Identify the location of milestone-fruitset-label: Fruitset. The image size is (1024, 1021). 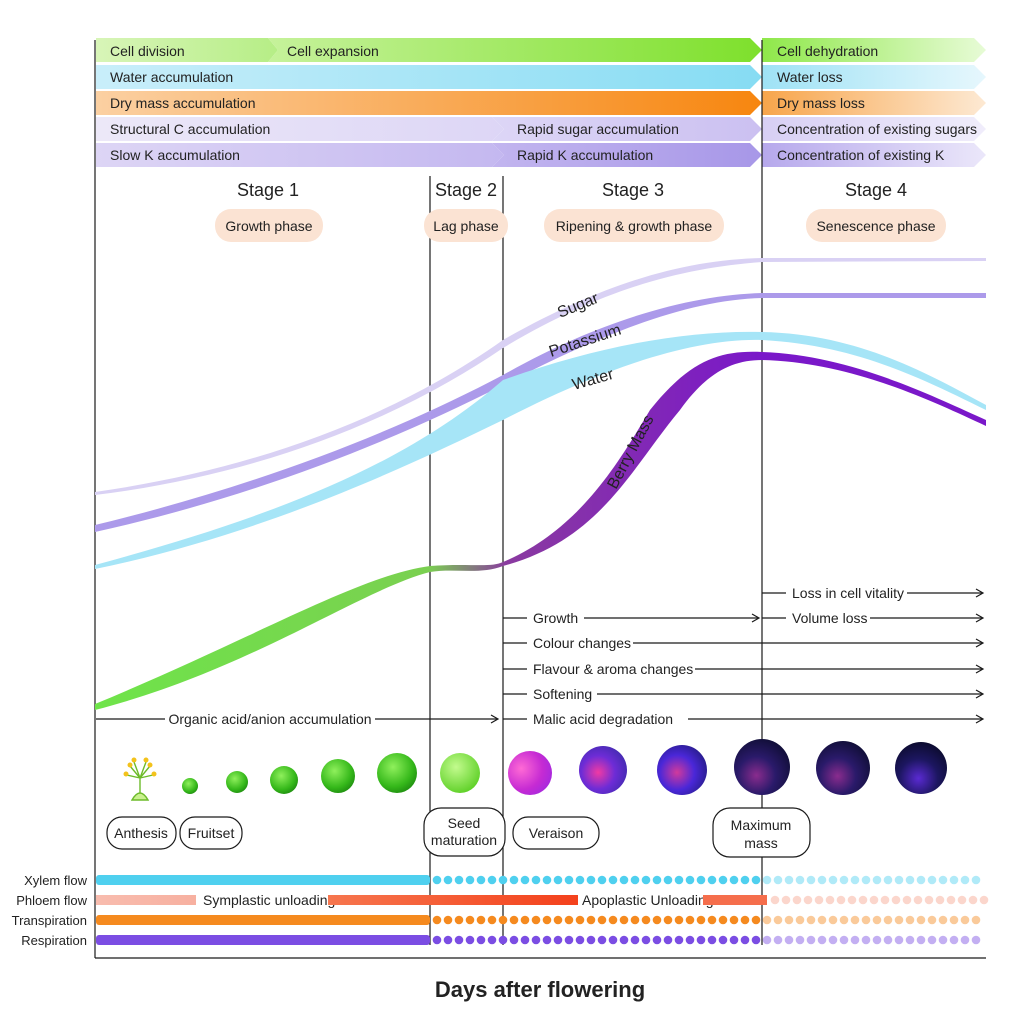
(211, 833).